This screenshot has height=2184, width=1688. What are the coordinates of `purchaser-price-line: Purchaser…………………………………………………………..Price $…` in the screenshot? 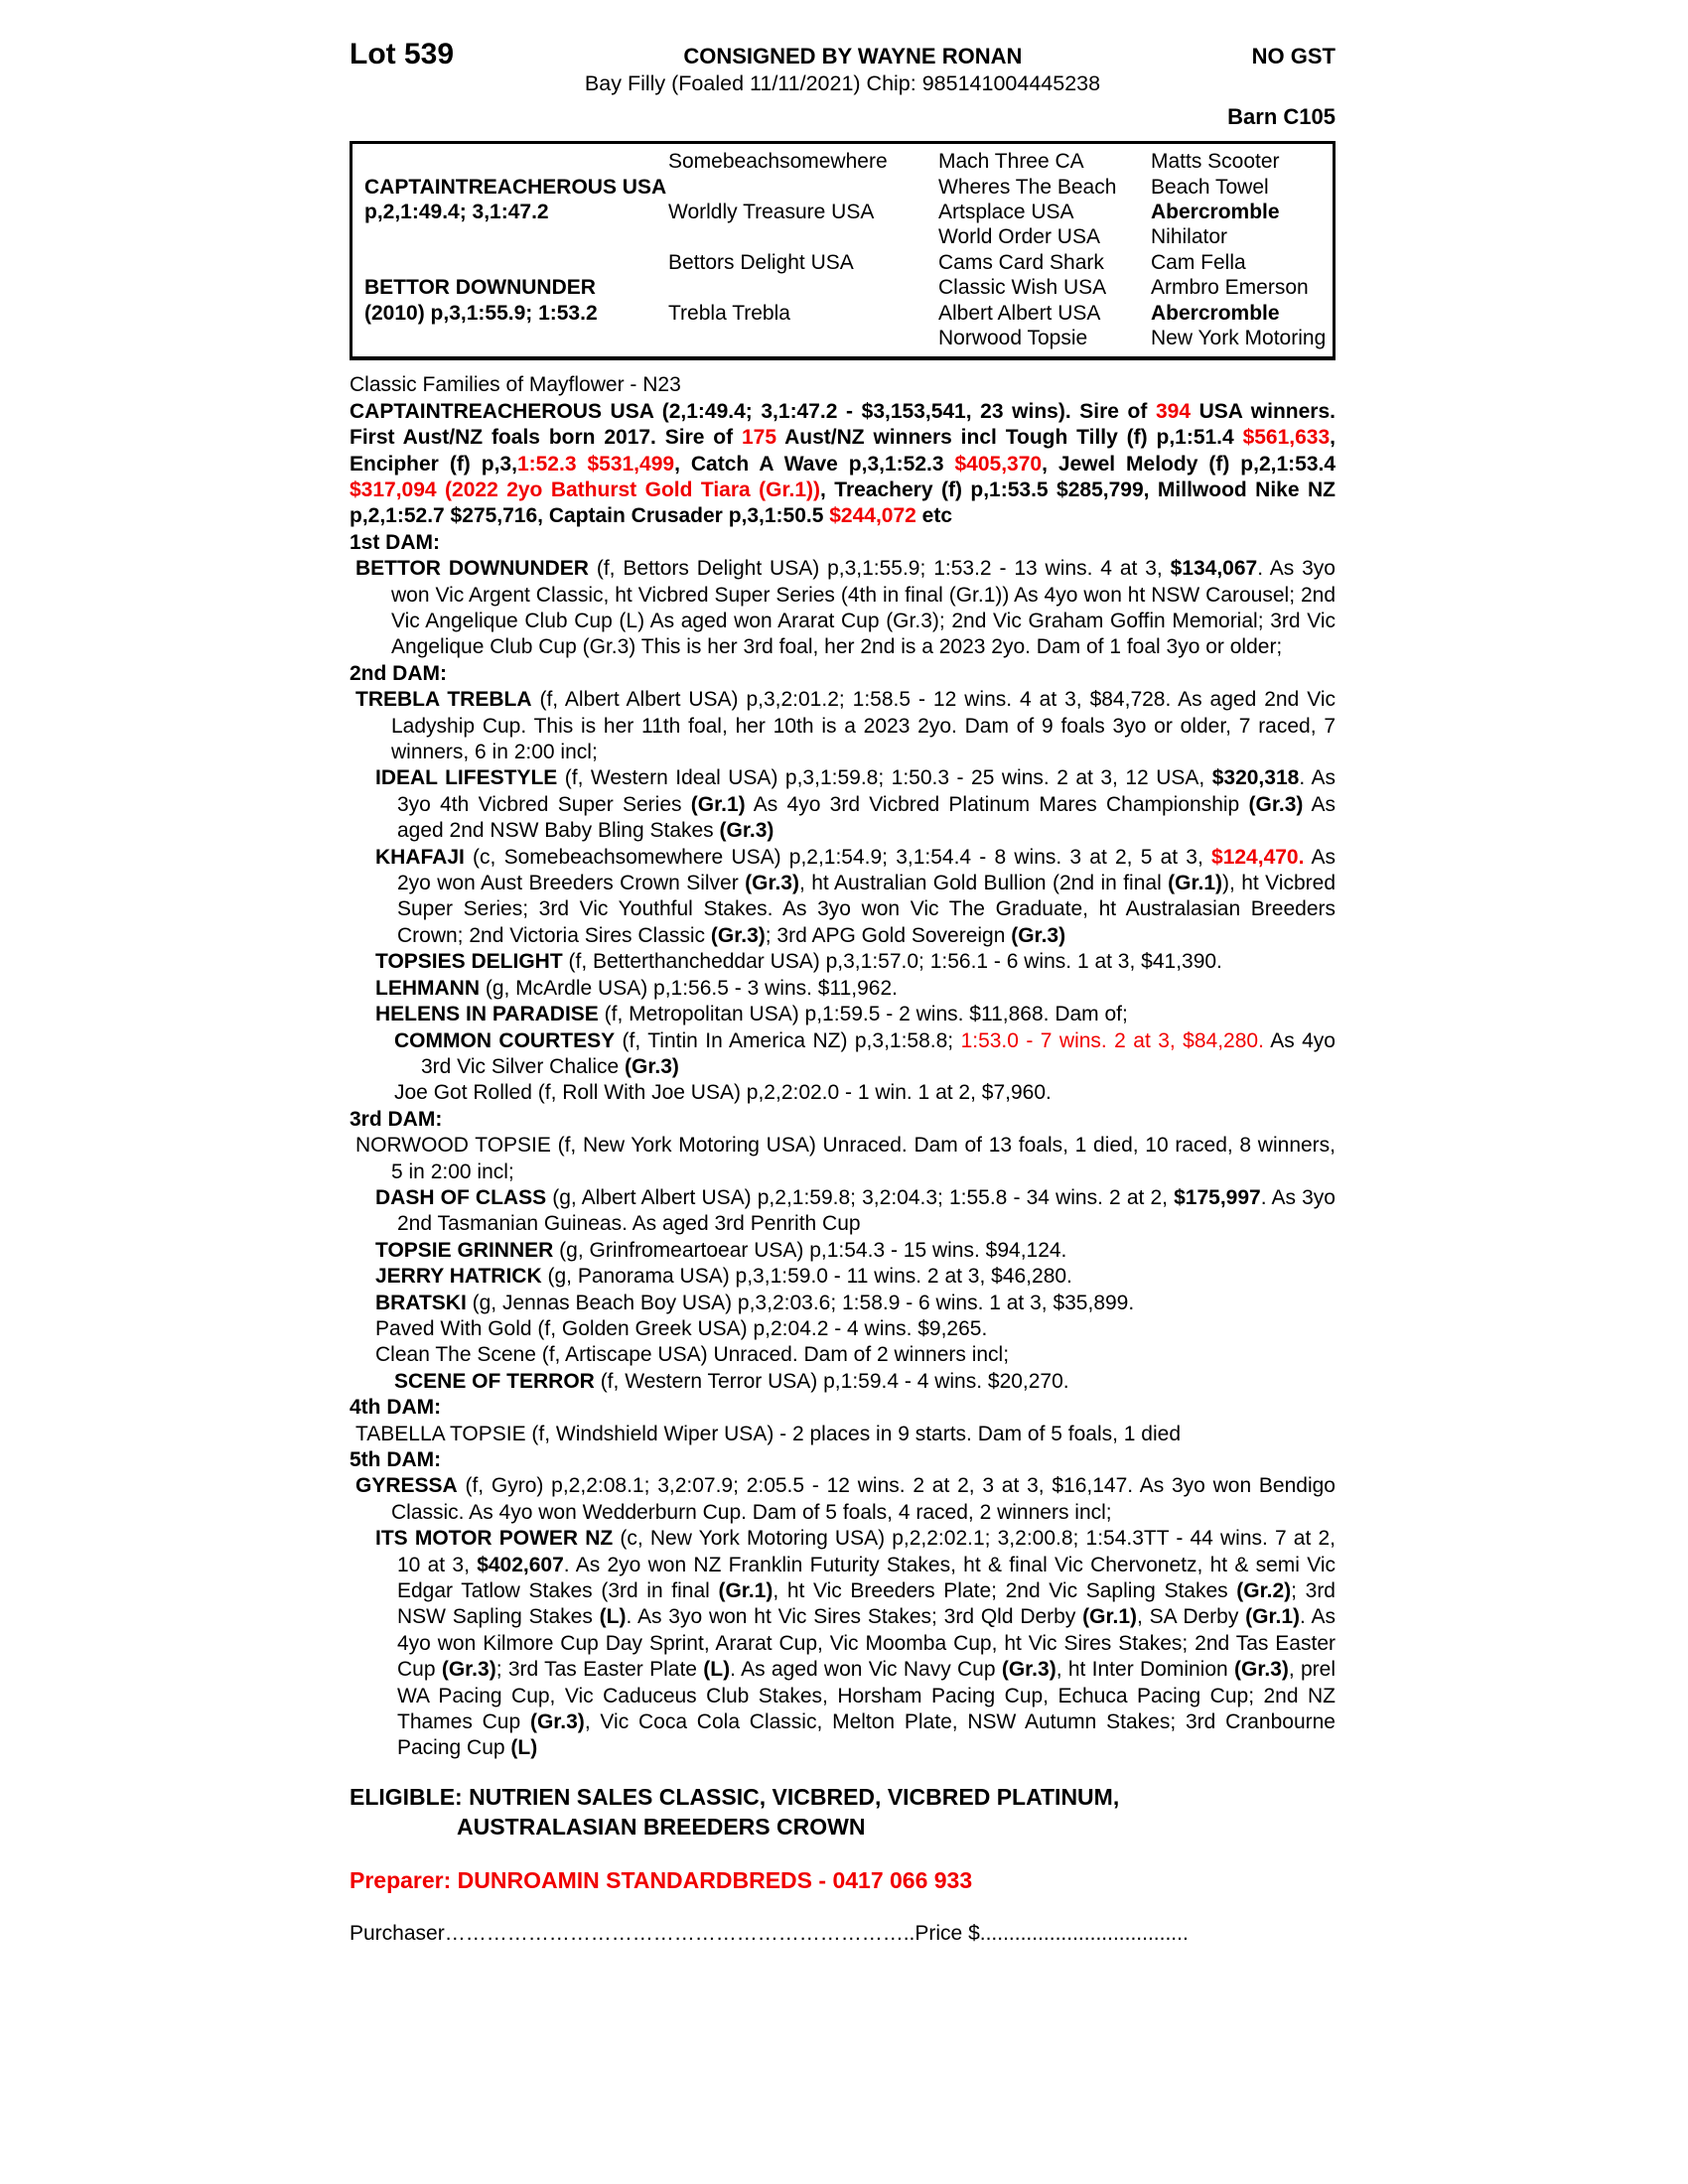 It's located at (843, 1934).